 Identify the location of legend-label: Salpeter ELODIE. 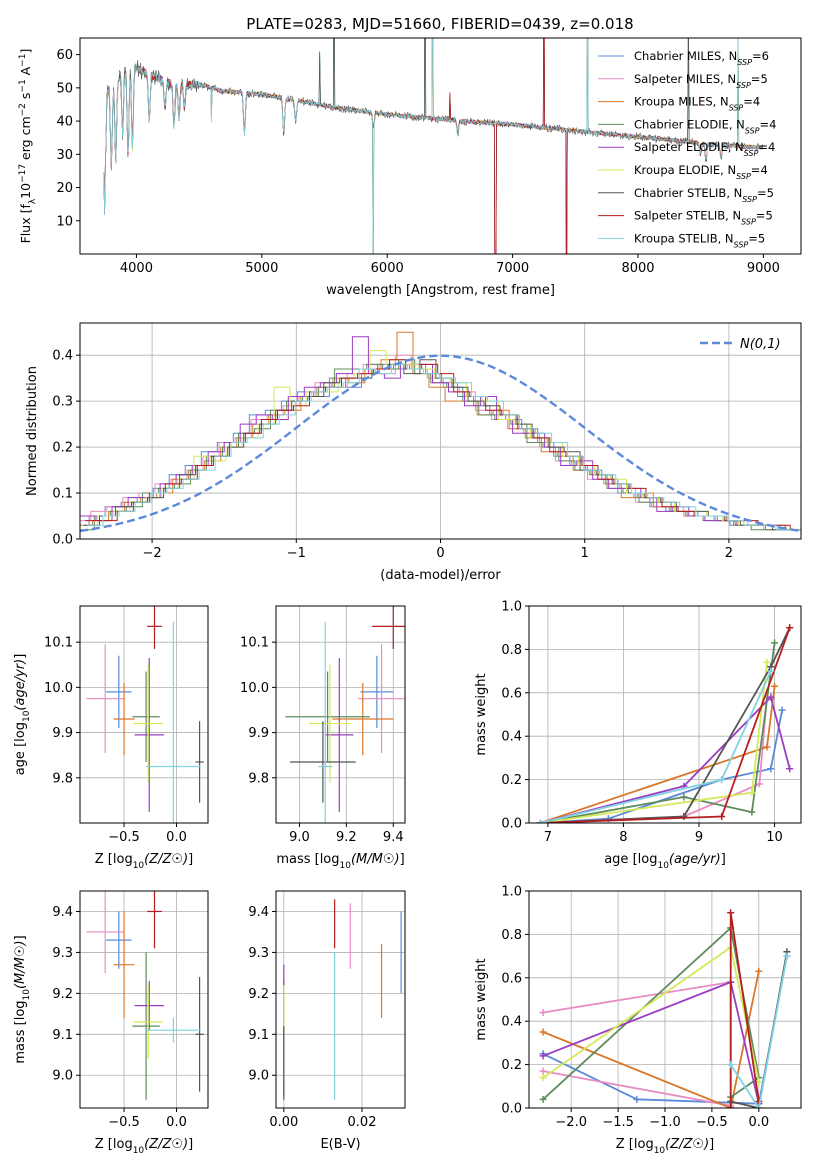
(681, 147).